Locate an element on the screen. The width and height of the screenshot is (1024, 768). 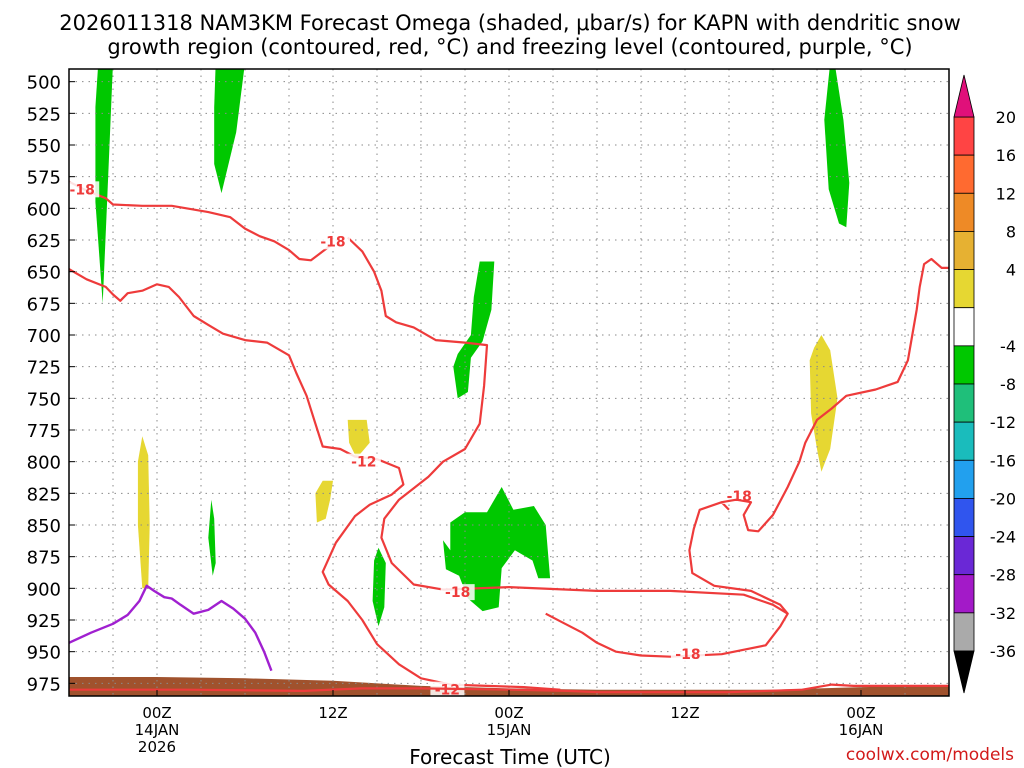
colorbar-label-3: 8 is located at coordinates (1011, 231).